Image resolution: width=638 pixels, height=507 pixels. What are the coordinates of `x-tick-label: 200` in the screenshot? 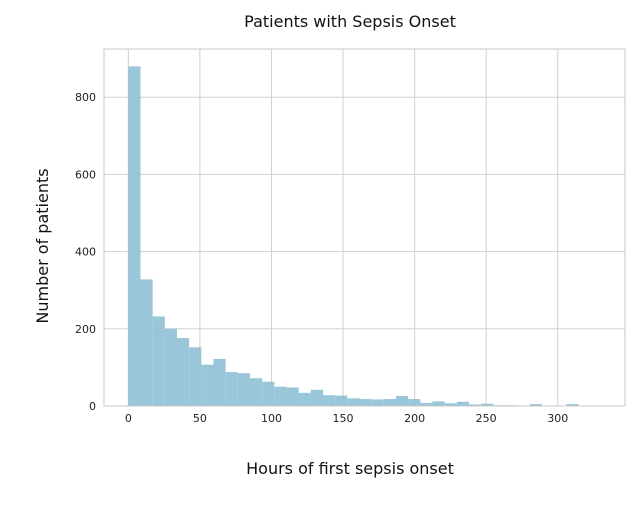 It's located at (414, 418).